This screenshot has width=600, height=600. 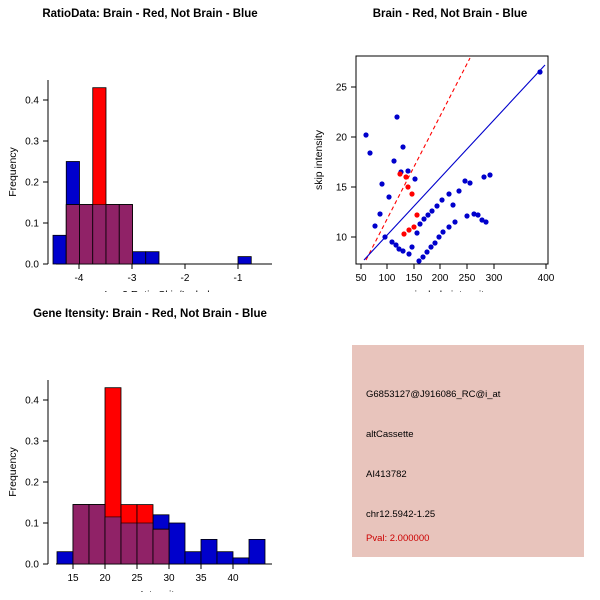 I want to click on scatter-red-fit-line, so click(x=418, y=159).